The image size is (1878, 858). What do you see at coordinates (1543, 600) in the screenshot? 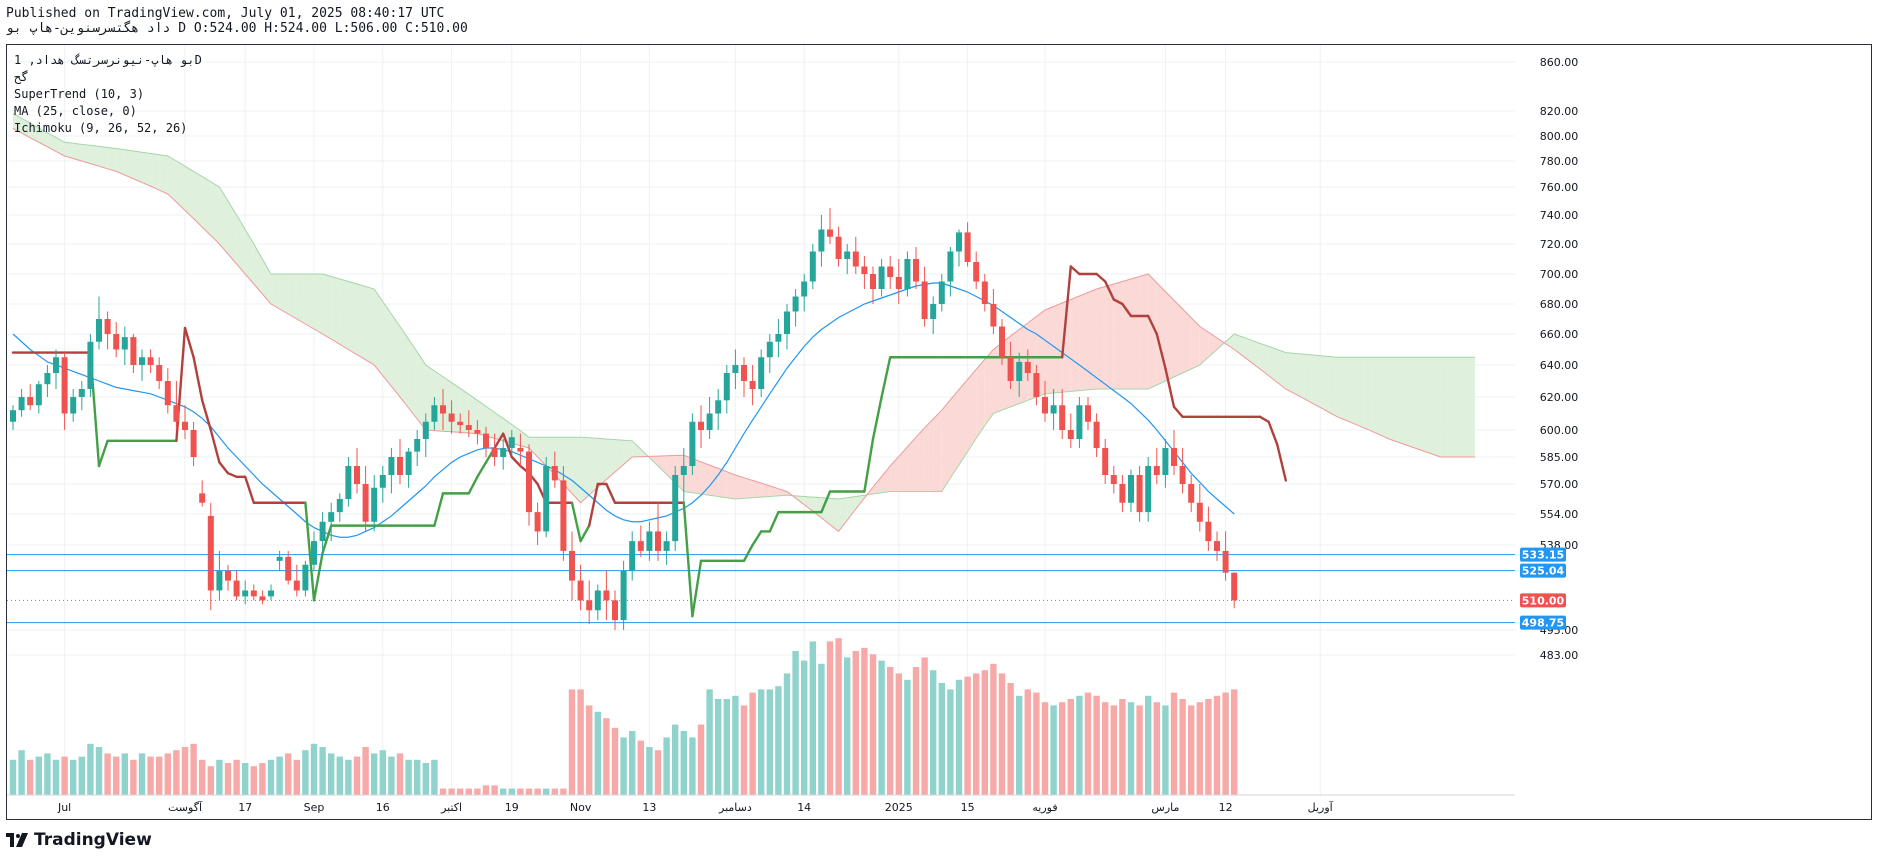
I see `last-price-label-bg` at bounding box center [1543, 600].